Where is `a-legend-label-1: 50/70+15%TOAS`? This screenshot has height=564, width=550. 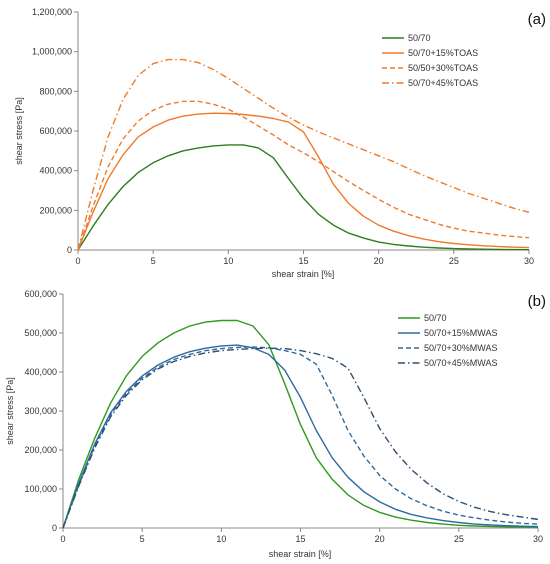
a-legend-label-1: 50/70+15%TOAS is located at coordinates (443, 53).